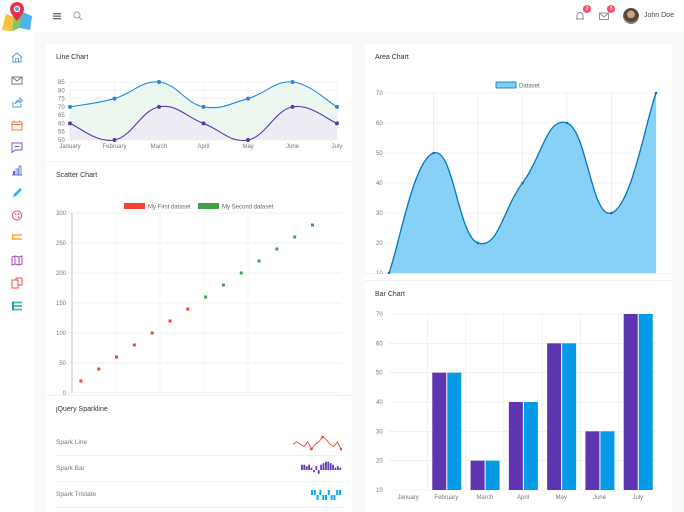 This screenshot has height=512, width=684. What do you see at coordinates (446, 498) in the screenshot?
I see `x-tick-label: February` at bounding box center [446, 498].